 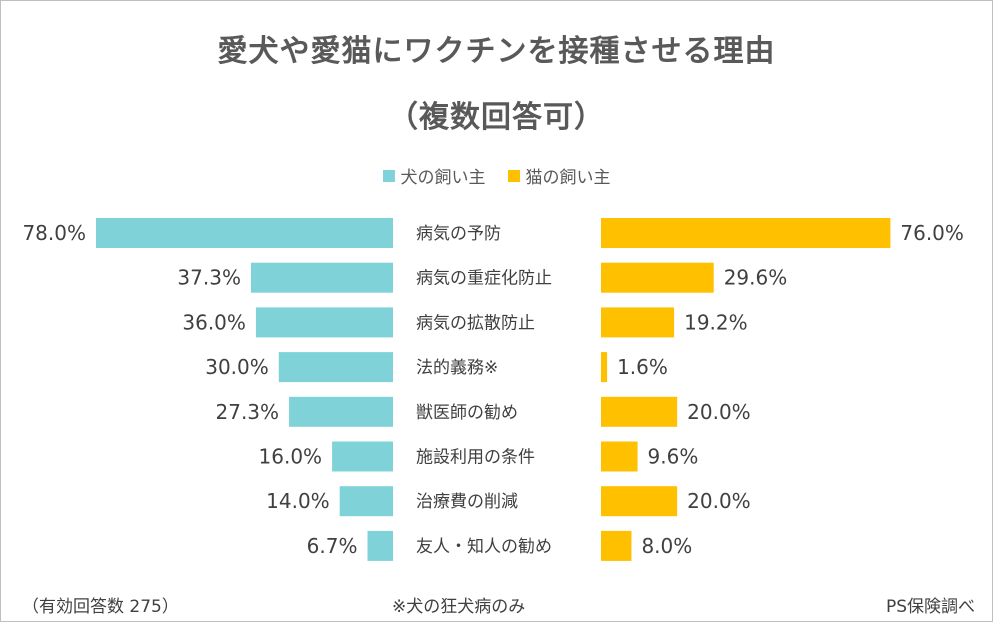 I want to click on label-cat-6: 20.0%, so click(x=719, y=501).